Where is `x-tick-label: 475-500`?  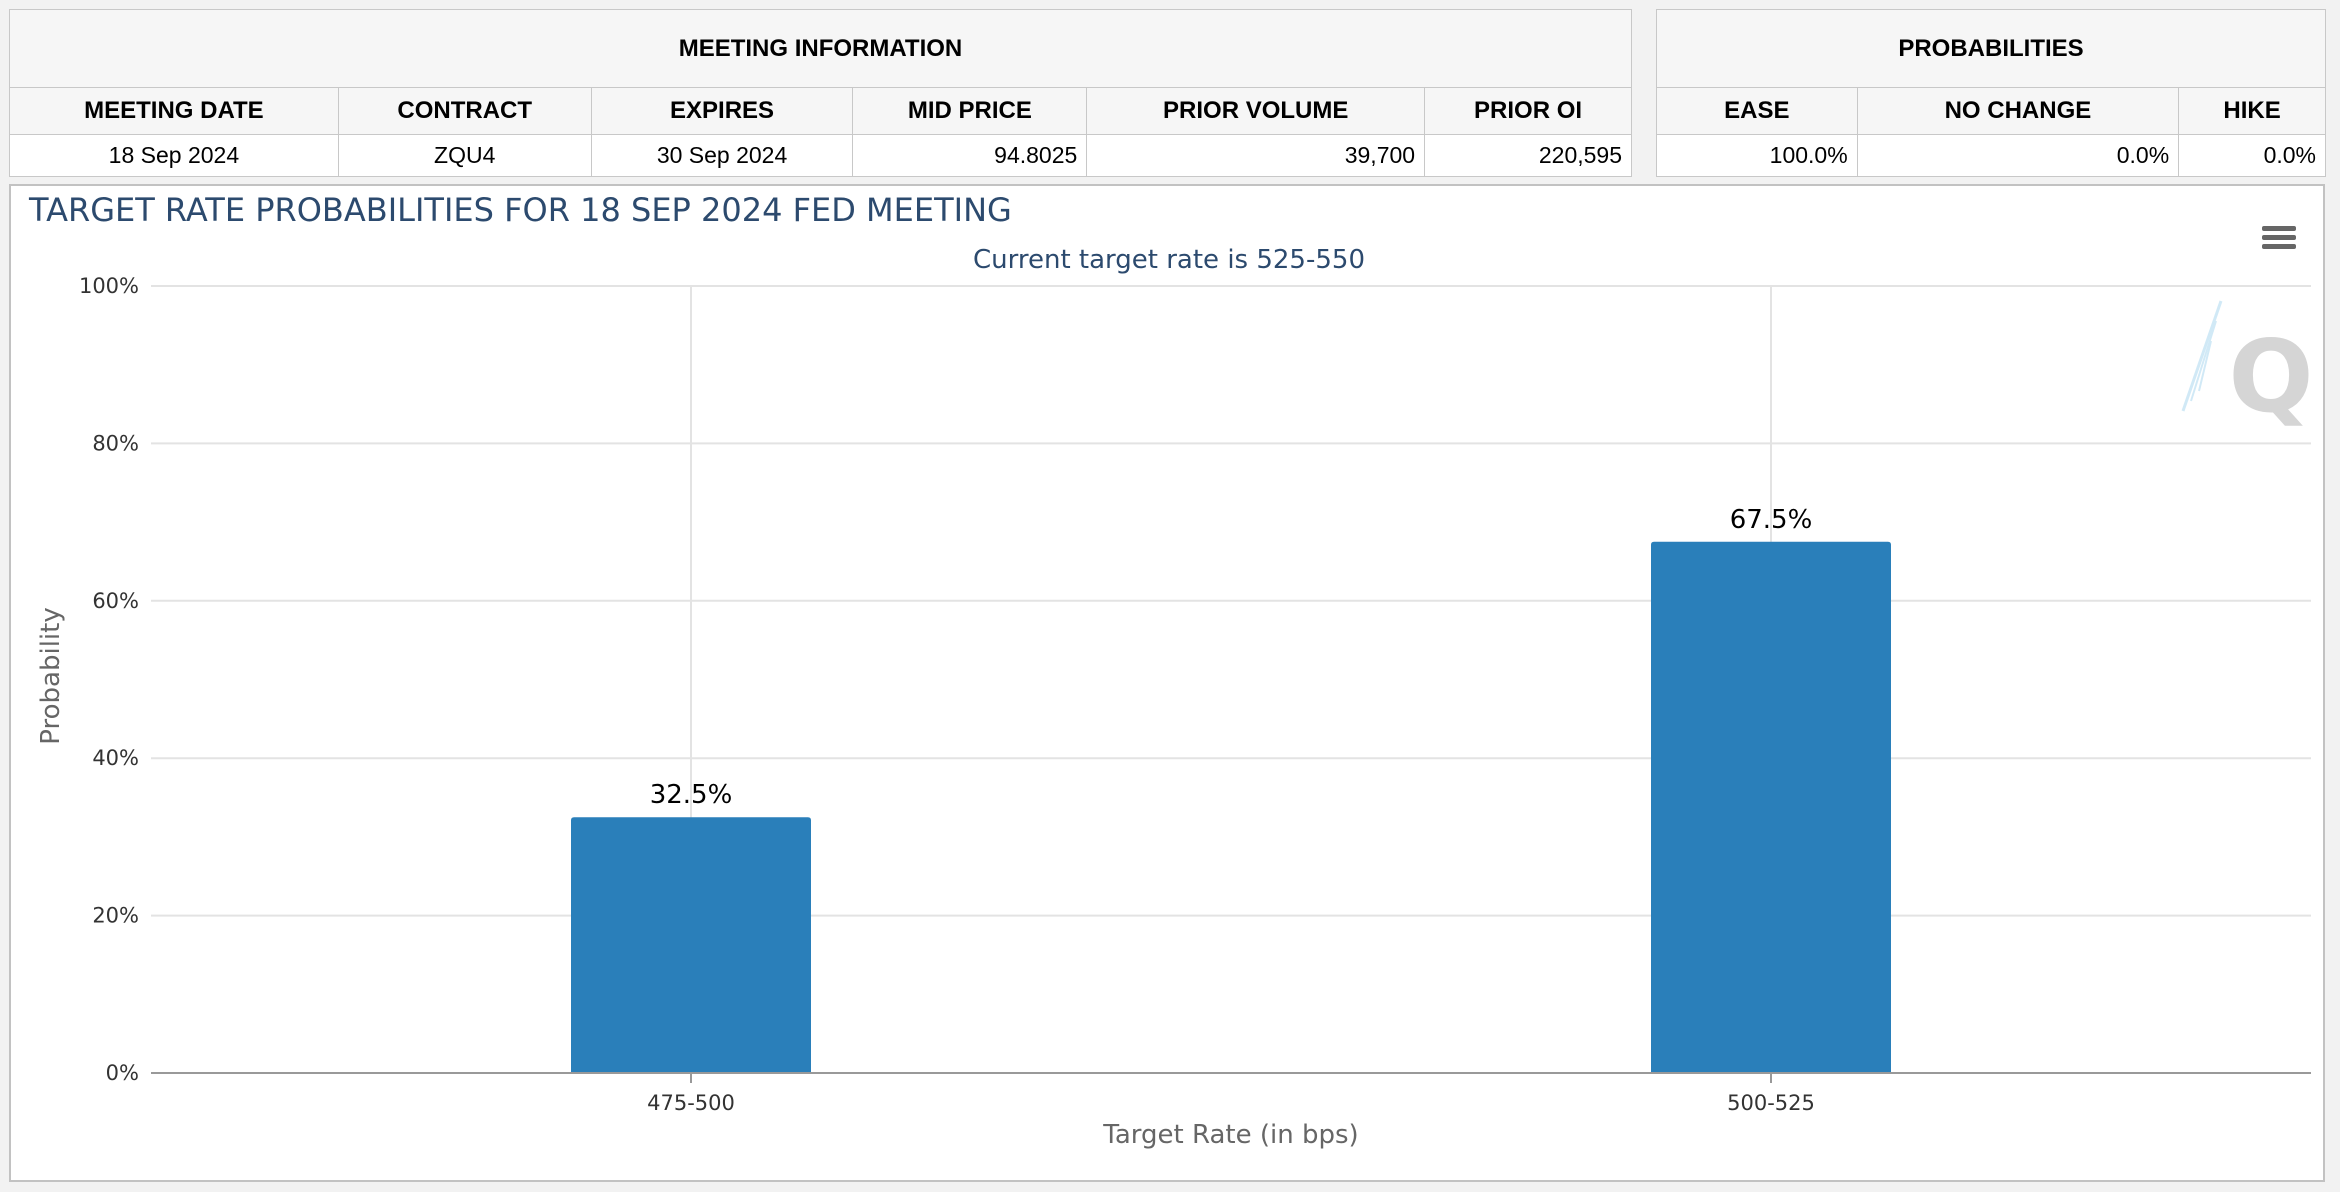 x-tick-label: 475-500 is located at coordinates (691, 1103).